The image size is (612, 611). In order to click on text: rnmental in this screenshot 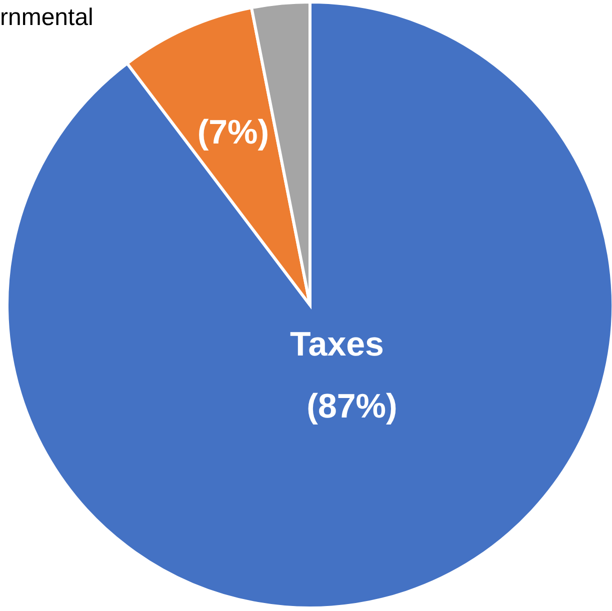, I will do `click(47, 18)`.